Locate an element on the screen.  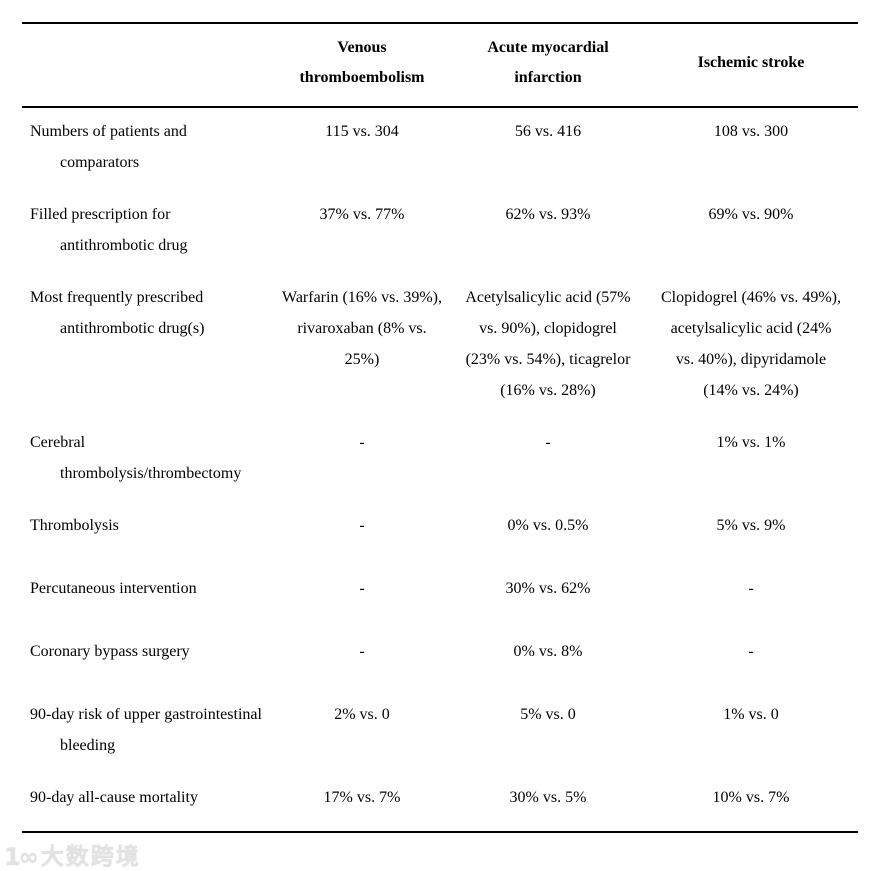
table-row: Coronary bypass surgery - 0% vs. 8% - is located at coordinates (440, 667).